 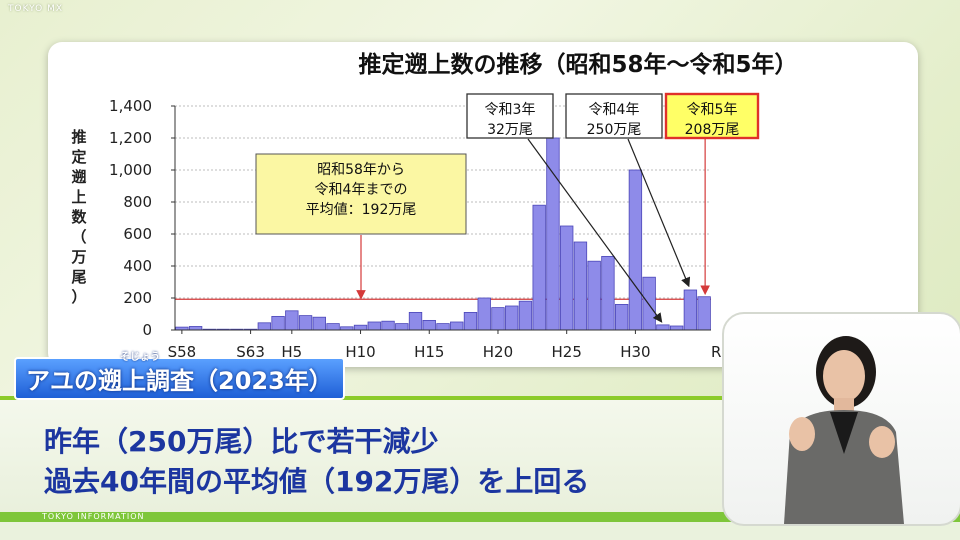 What do you see at coordinates (36, 9) in the screenshot?
I see `channel-logo: TOKYO MX` at bounding box center [36, 9].